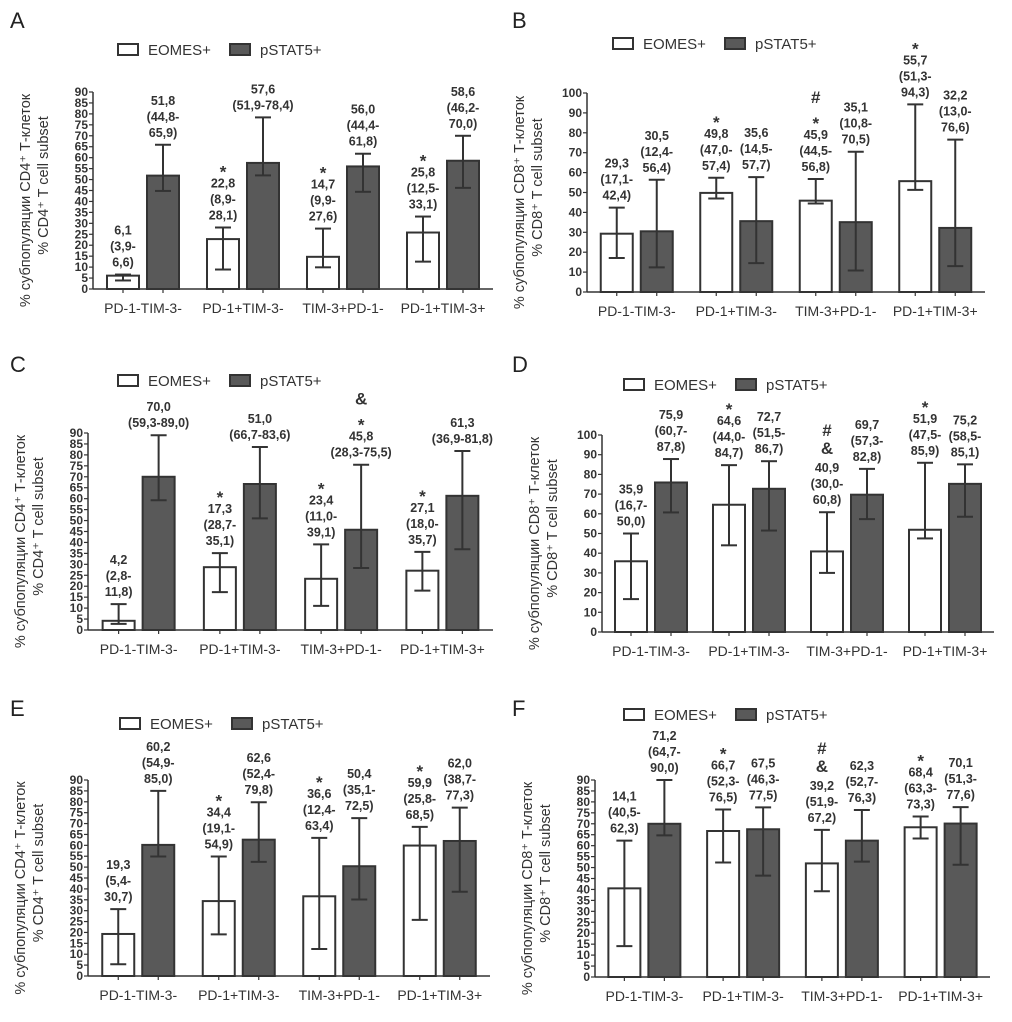  What do you see at coordinates (763, 795) in the screenshot?
I see `data-label: 77,5)` at bounding box center [763, 795].